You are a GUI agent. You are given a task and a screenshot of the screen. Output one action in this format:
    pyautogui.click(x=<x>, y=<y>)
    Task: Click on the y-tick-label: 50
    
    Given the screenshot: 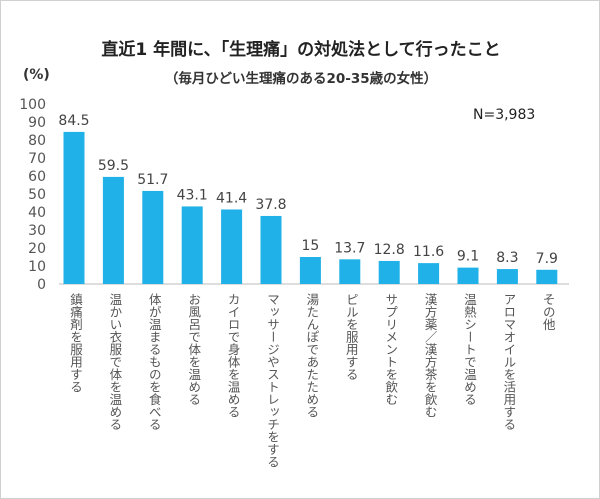 What is the action you would take?
    pyautogui.click(x=37, y=195)
    